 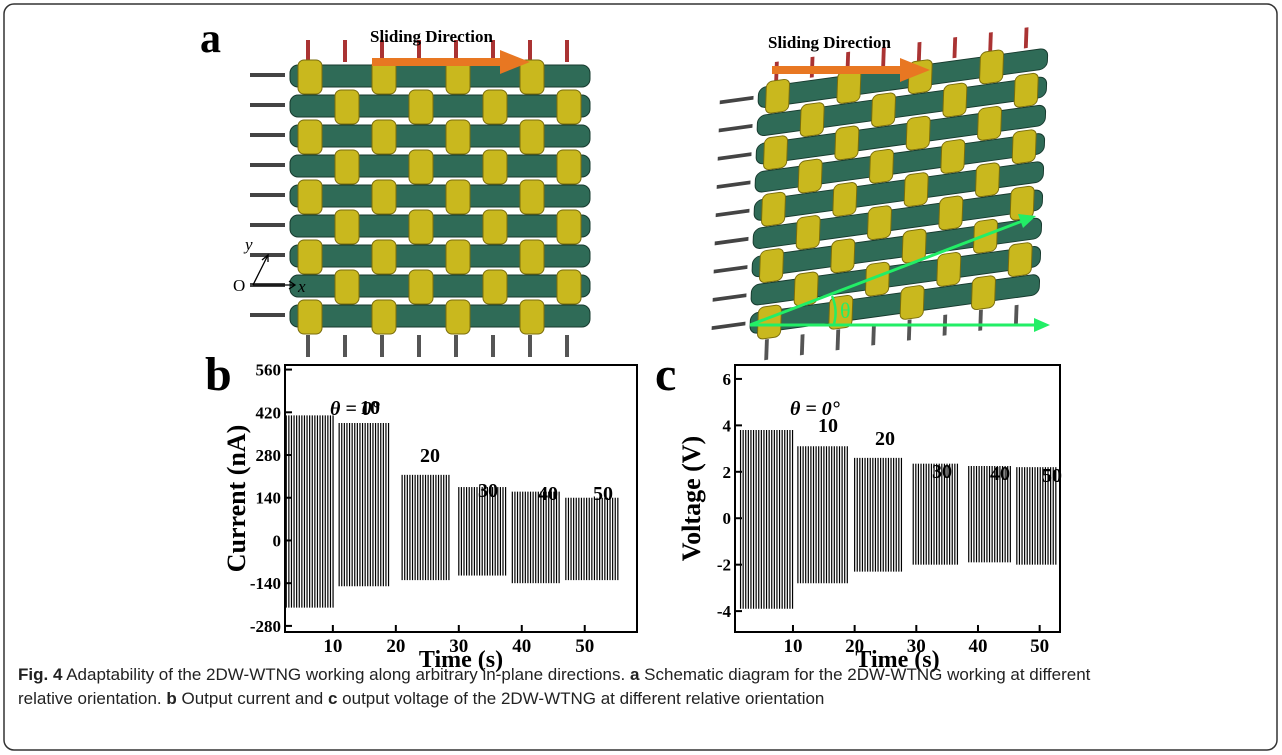 I want to click on panel-label: c, so click(x=665, y=374).